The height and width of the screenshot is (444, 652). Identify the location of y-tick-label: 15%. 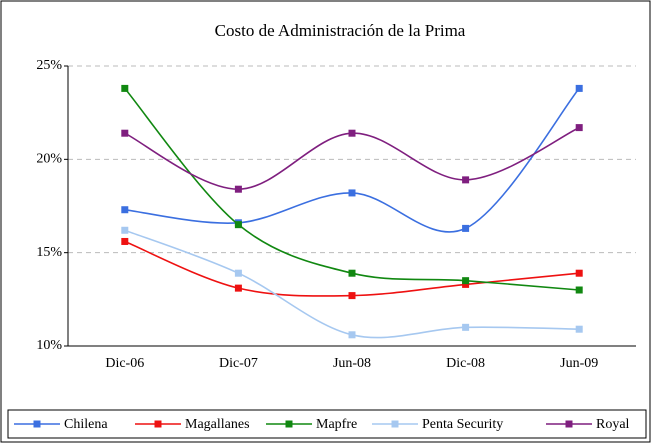
(49, 252).